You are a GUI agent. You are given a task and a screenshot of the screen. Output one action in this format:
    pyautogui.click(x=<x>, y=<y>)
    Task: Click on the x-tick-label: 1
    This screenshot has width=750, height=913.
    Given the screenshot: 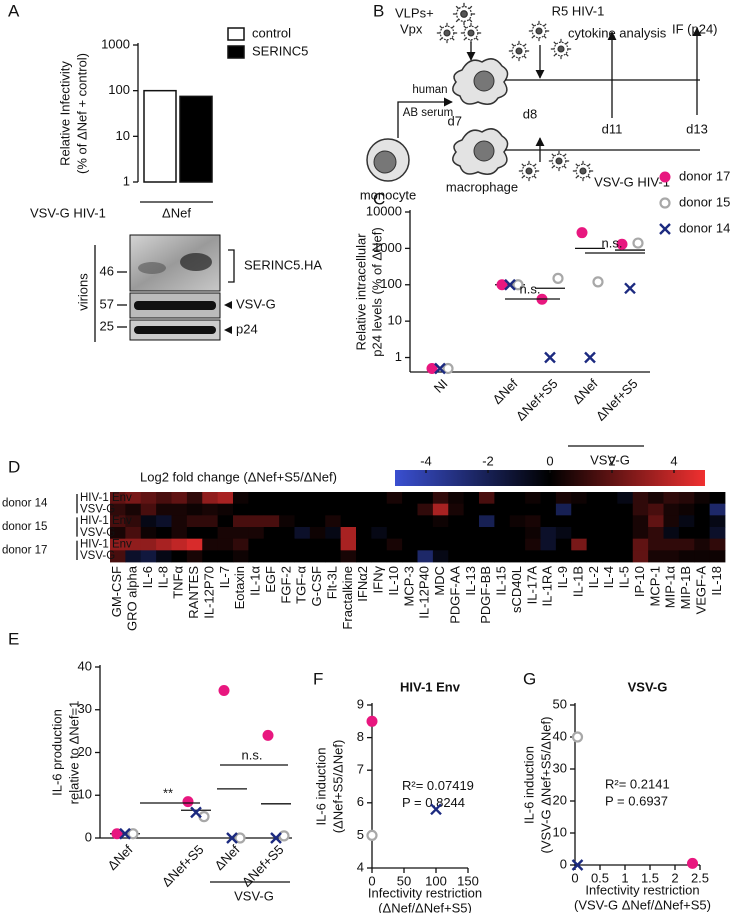 What is the action you would take?
    pyautogui.click(x=624, y=877)
    